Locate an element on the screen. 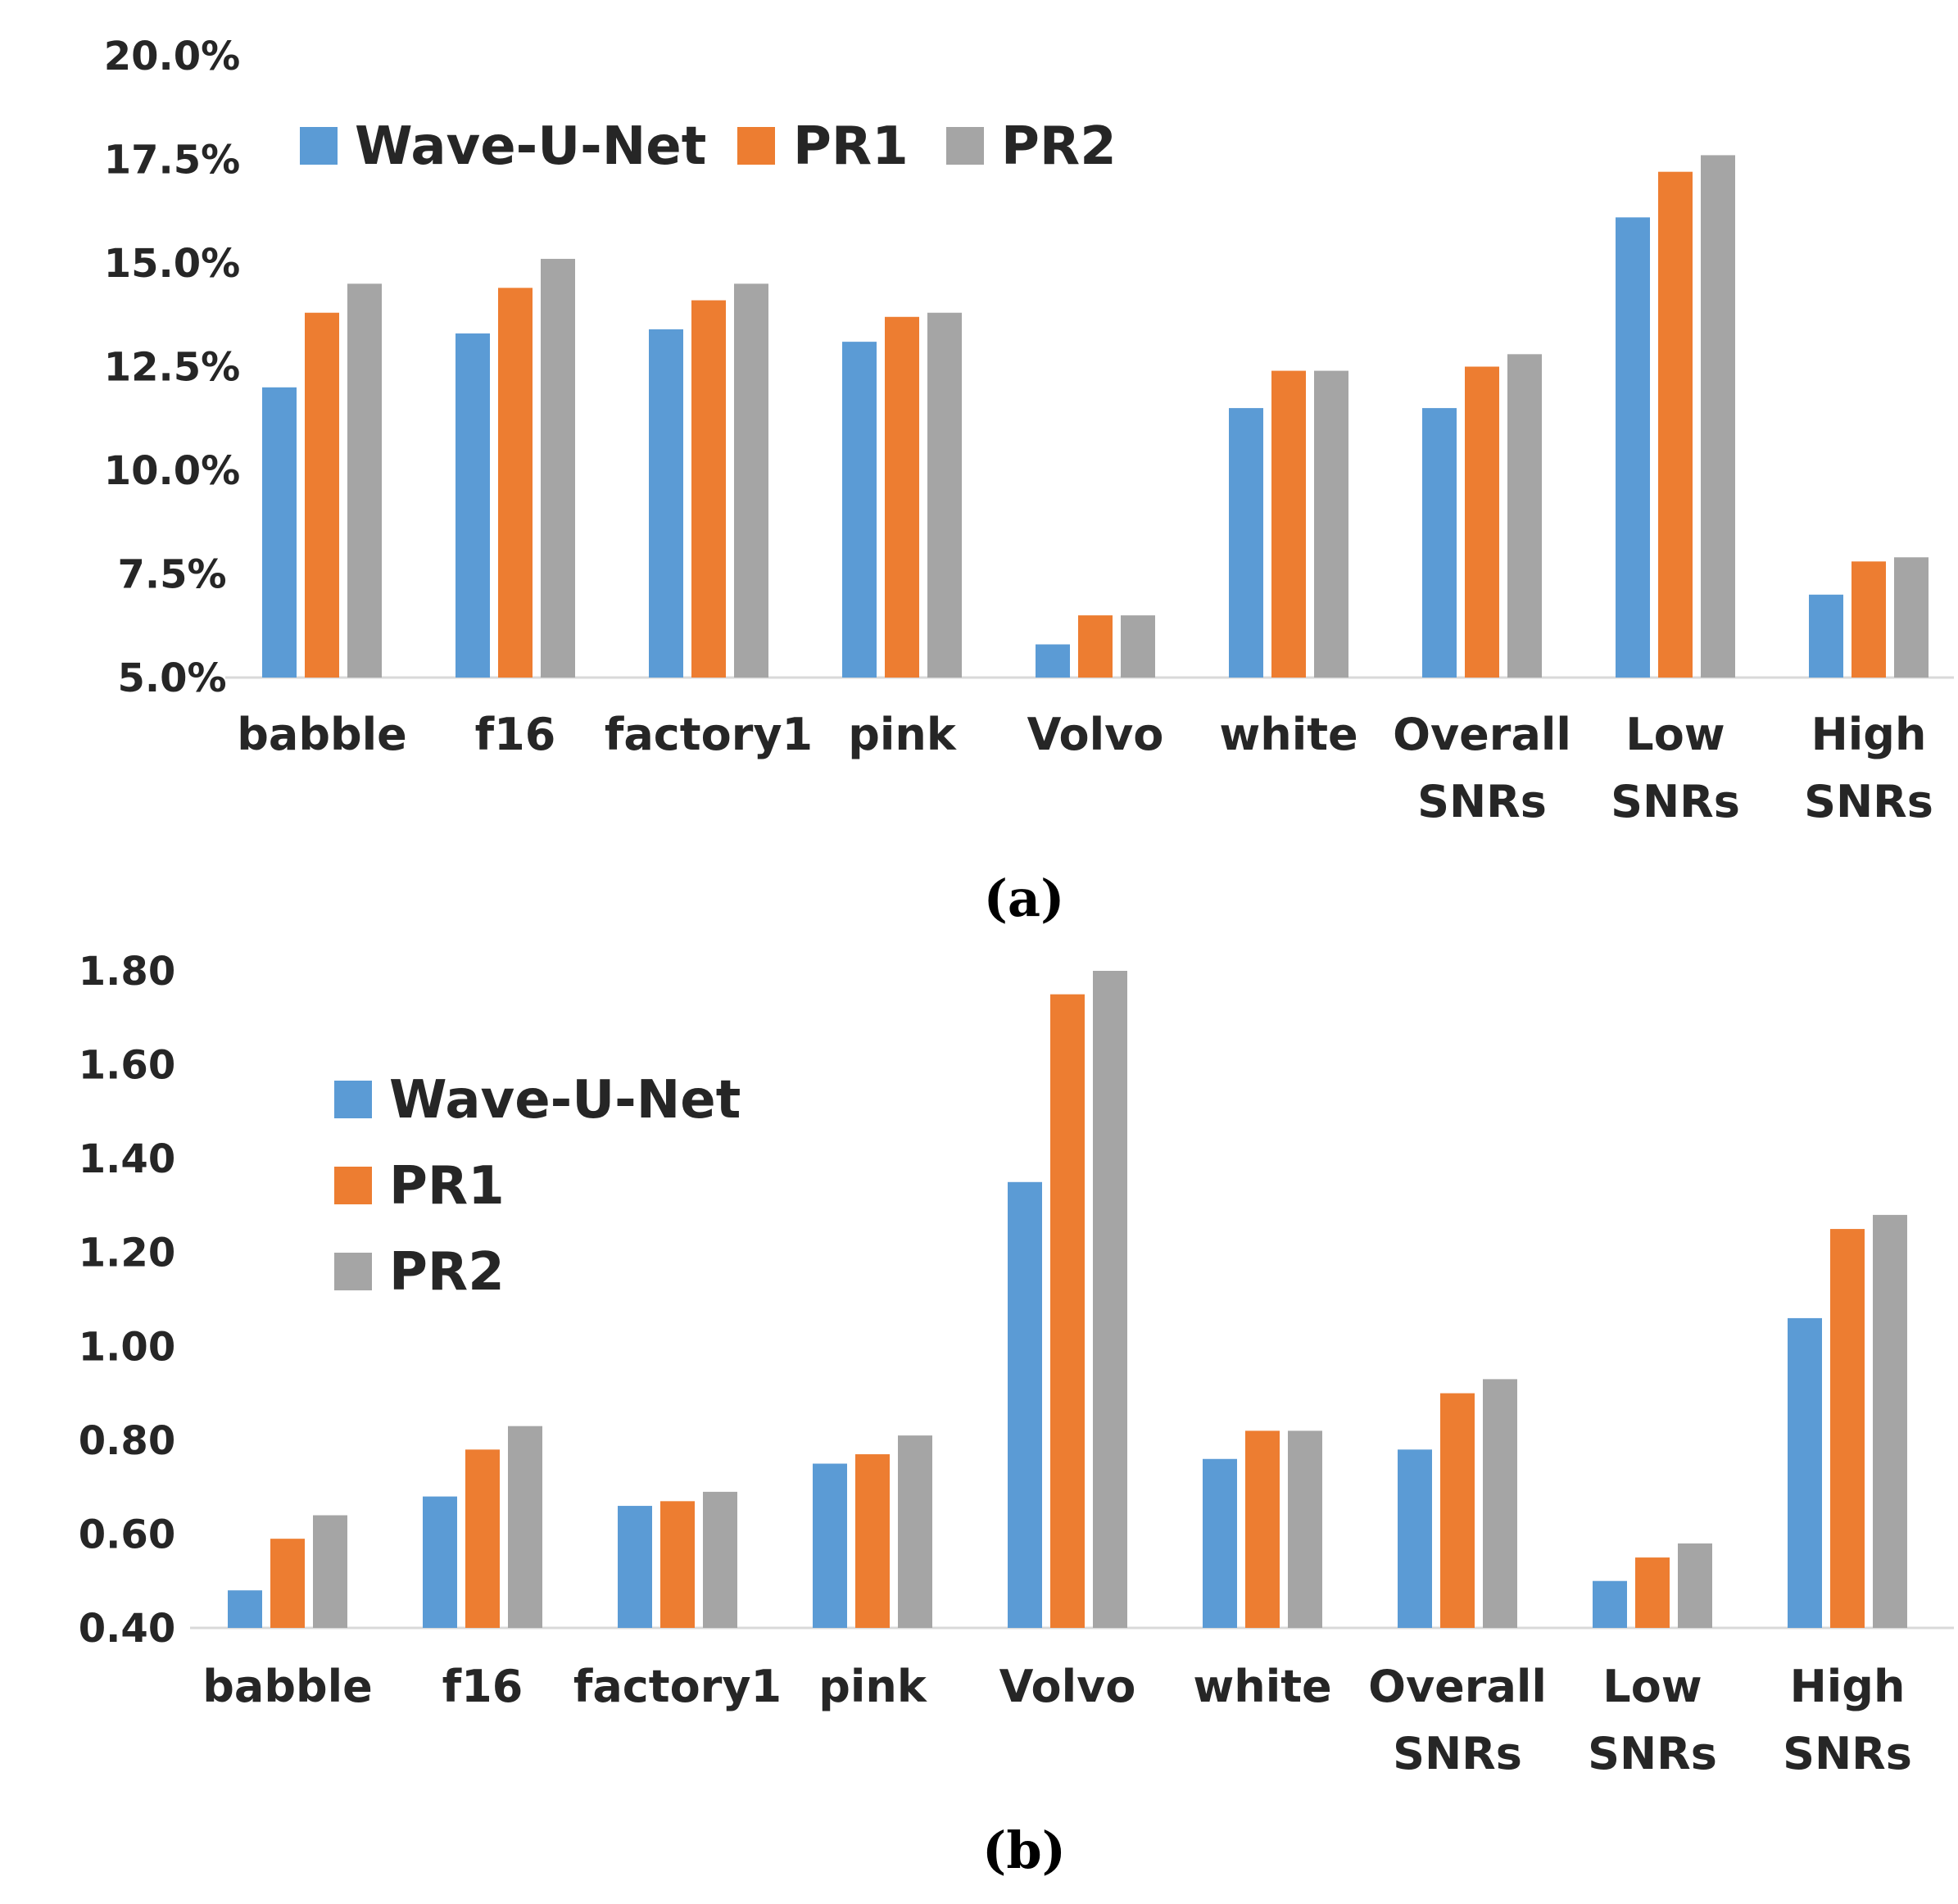 The height and width of the screenshot is (1904, 1958). y-tick-label: 17.5% is located at coordinates (172, 161).